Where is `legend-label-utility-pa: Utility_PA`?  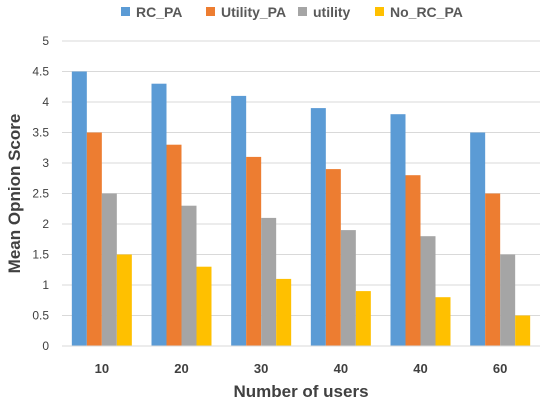
legend-label-utility-pa: Utility_PA is located at coordinates (253, 12).